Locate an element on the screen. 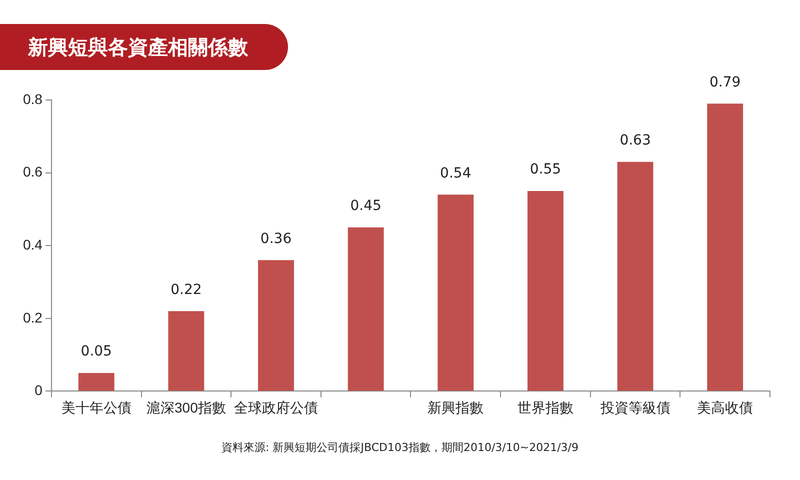  data-label: 0.45 is located at coordinates (366, 206).